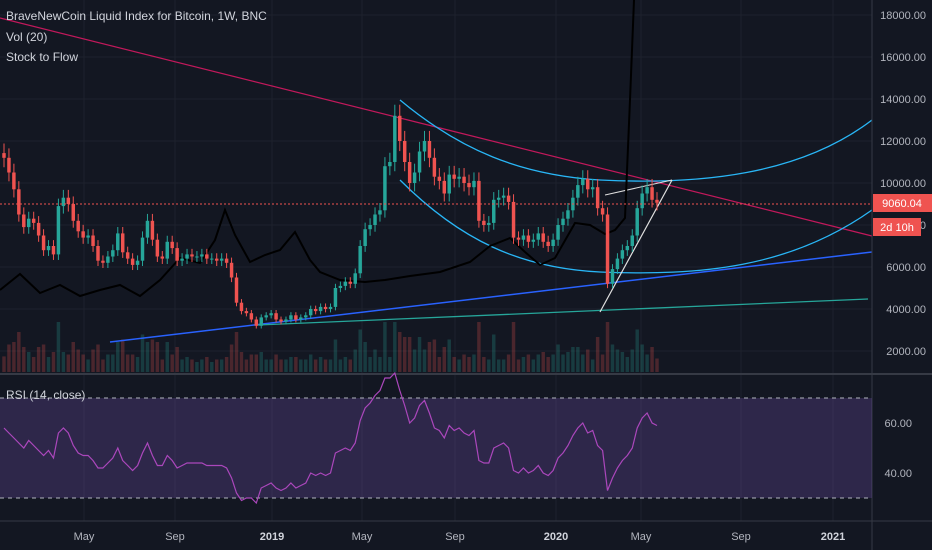  I want to click on last-price-badge: 9060.04 2d 10h, so click(902, 215).